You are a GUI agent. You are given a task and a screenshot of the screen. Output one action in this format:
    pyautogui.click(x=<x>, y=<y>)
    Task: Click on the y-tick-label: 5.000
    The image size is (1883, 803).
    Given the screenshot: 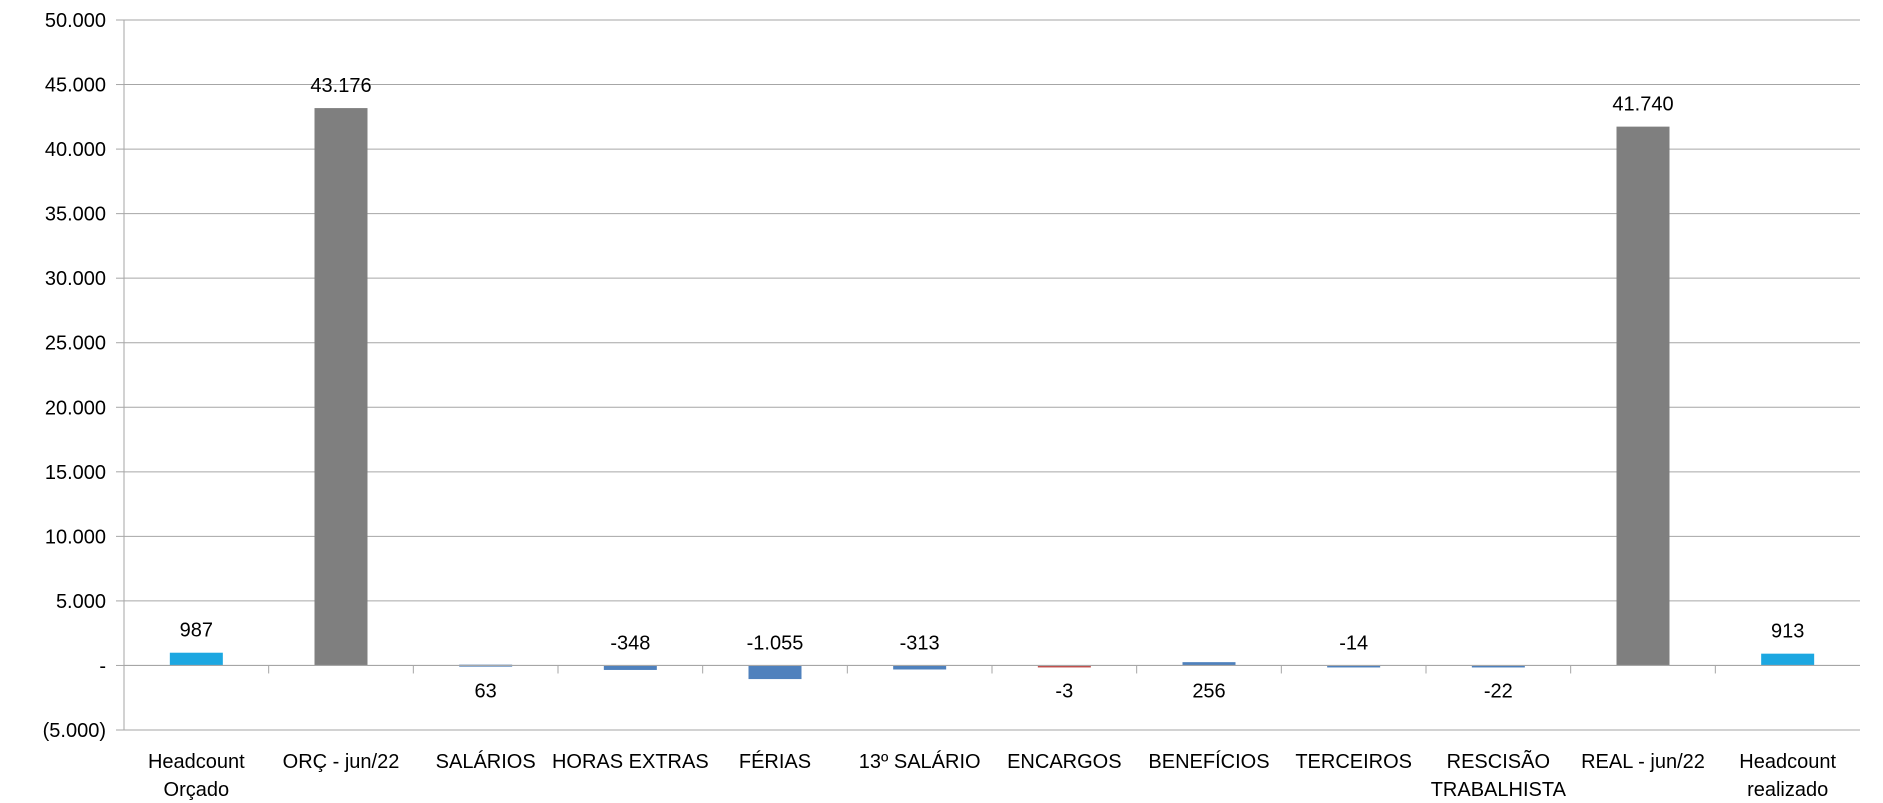 What is the action you would take?
    pyautogui.click(x=81, y=602)
    